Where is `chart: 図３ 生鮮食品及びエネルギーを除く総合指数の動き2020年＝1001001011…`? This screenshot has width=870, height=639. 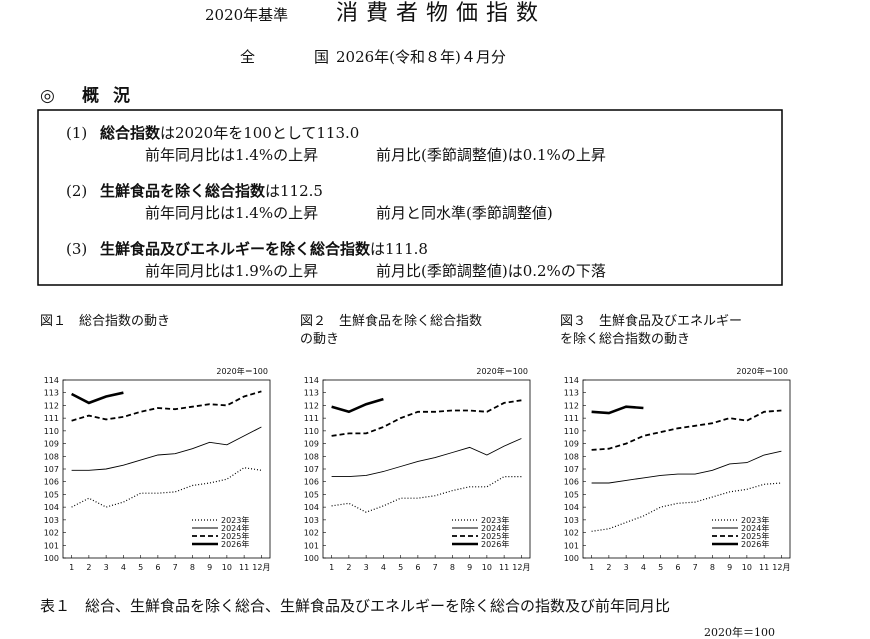 chart: 図３ 生鮮食品及びエネルギーを除く総合指数の動き2020年＝1001001011… is located at coordinates (675, 442).